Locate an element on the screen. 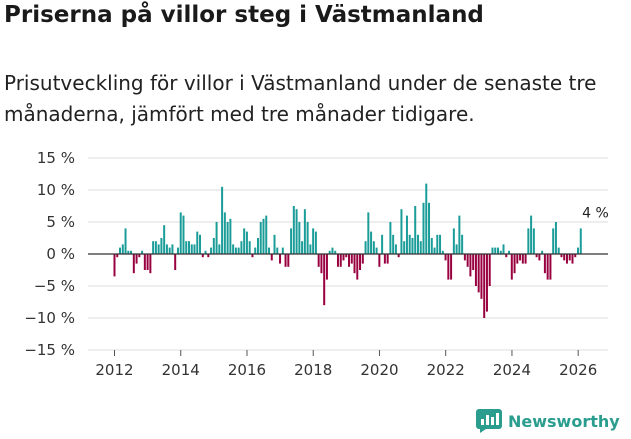 The width and height of the screenshot is (631, 439). x-tick-label: 2016 is located at coordinates (247, 370).